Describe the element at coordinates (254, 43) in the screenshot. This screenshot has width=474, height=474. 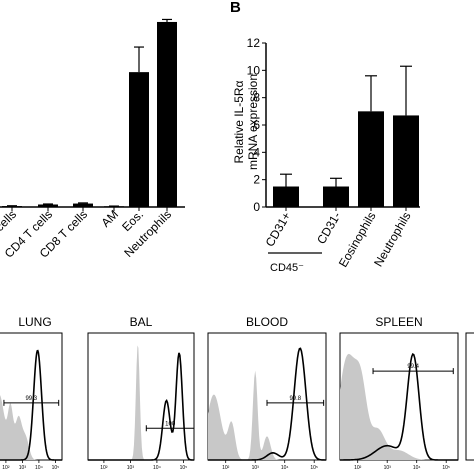
I see `panel-b-y-tick-label: 12` at that location.